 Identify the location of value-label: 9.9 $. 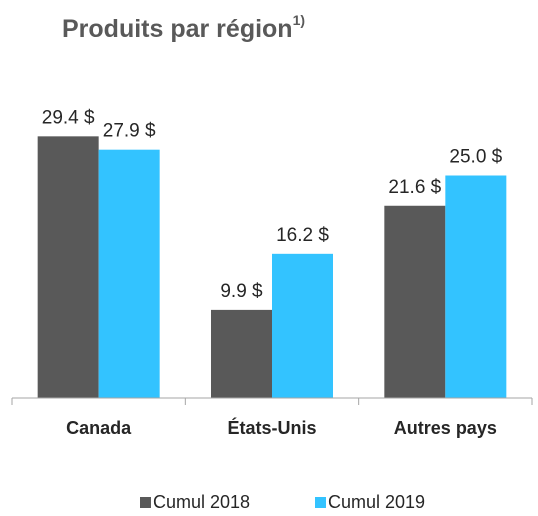
(241, 291).